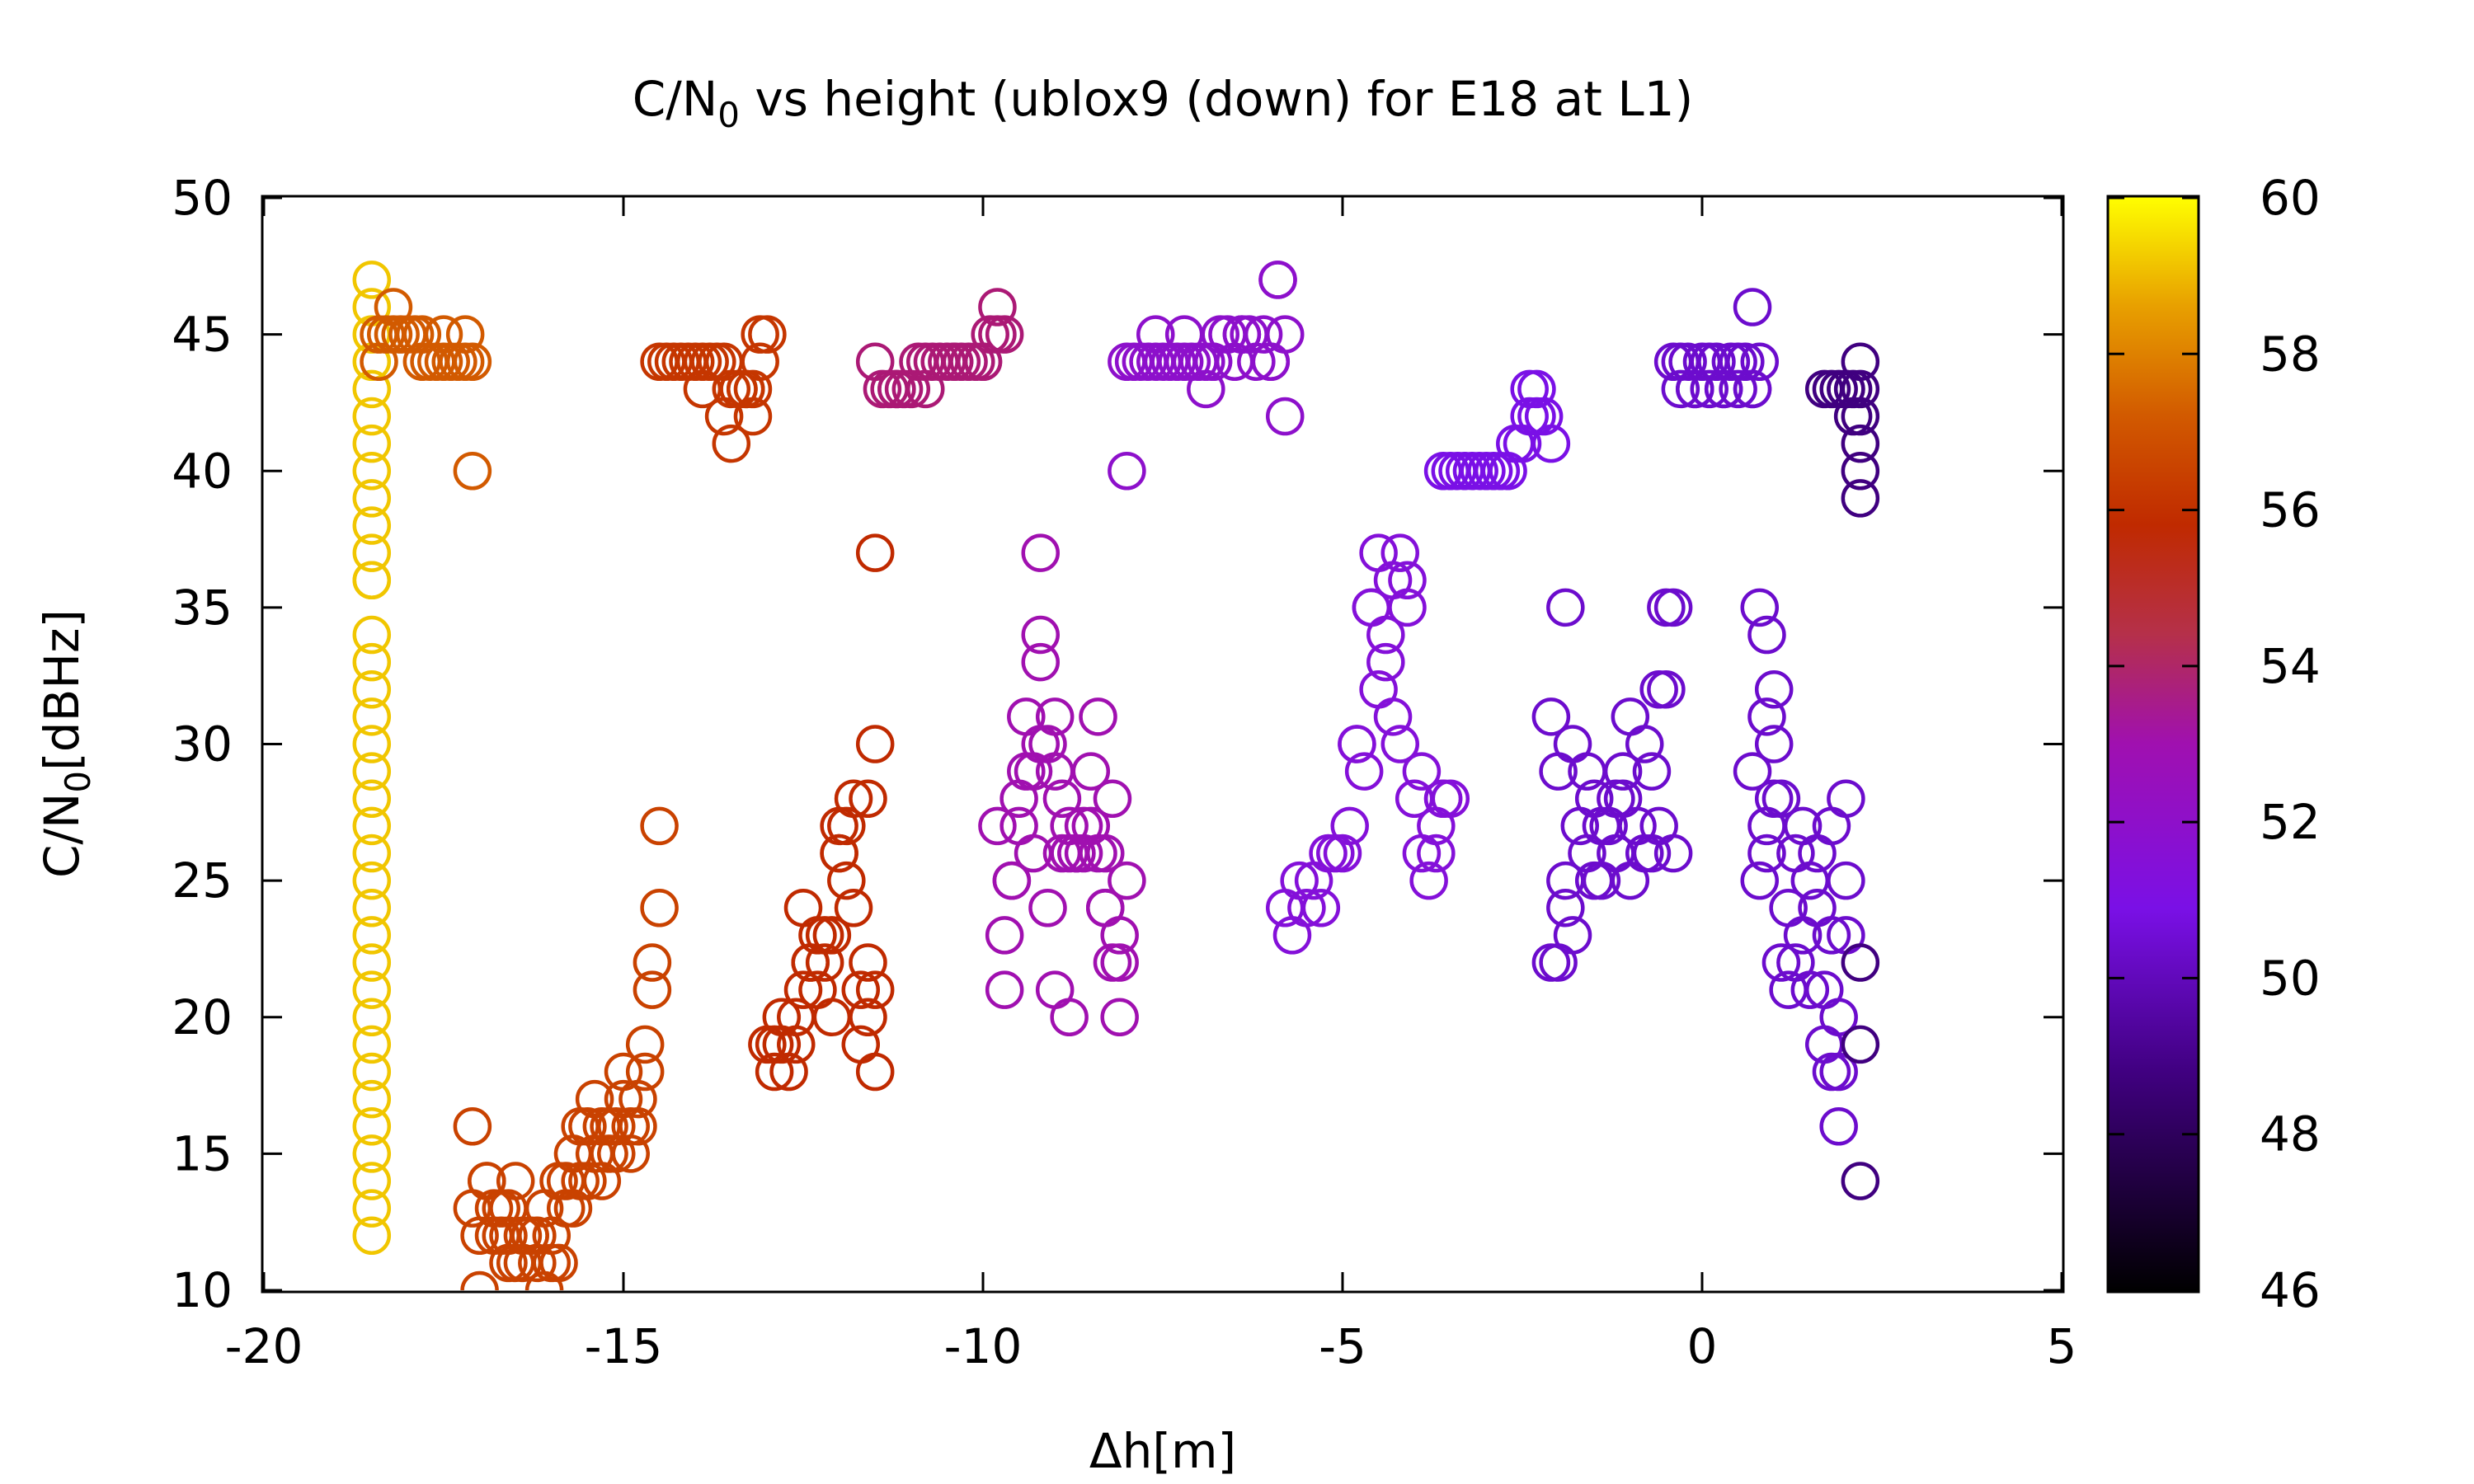 This screenshot has height=1484, width=2474. What do you see at coordinates (2214, 744) in the screenshot?
I see `colorbar-ticks: 46 48 50 52 54 56 58 60` at bounding box center [2214, 744].